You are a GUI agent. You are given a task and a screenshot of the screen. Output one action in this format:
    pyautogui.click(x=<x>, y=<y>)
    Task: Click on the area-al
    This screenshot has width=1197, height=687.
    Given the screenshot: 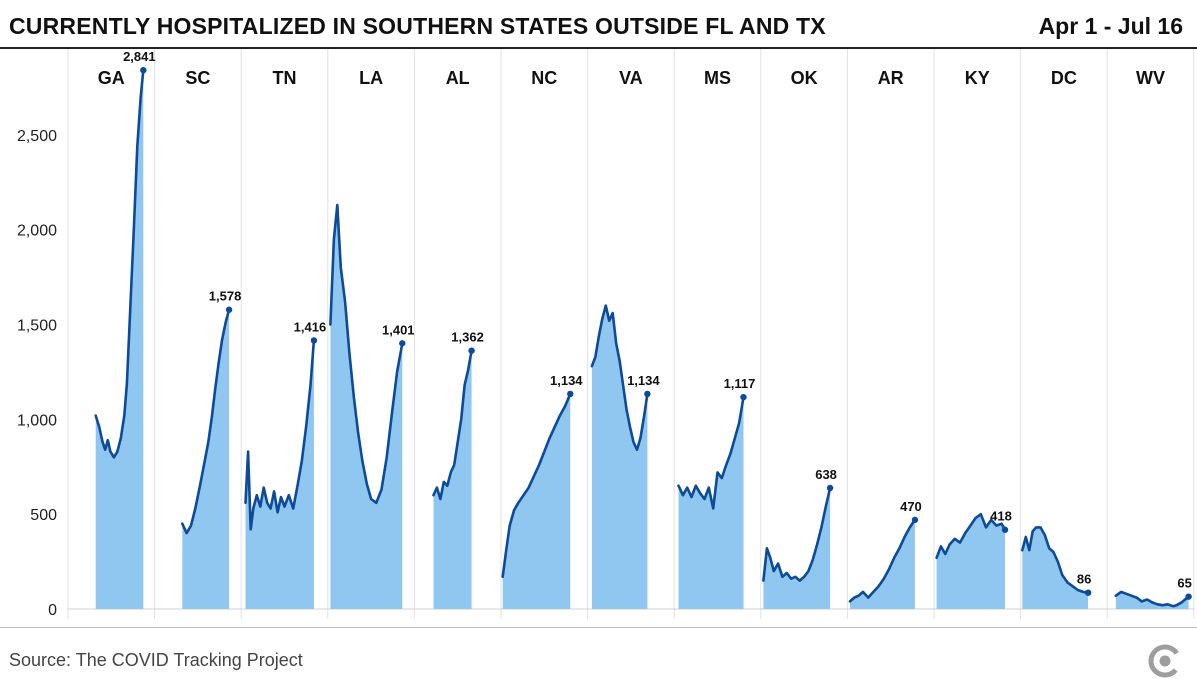 What is the action you would take?
    pyautogui.click(x=452, y=479)
    